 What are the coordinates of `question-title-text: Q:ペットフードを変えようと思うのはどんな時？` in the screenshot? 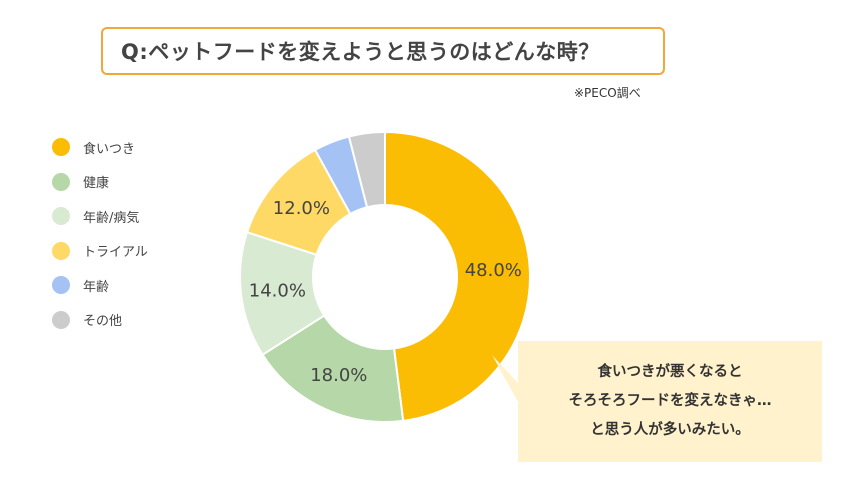 It's located at (360, 52).